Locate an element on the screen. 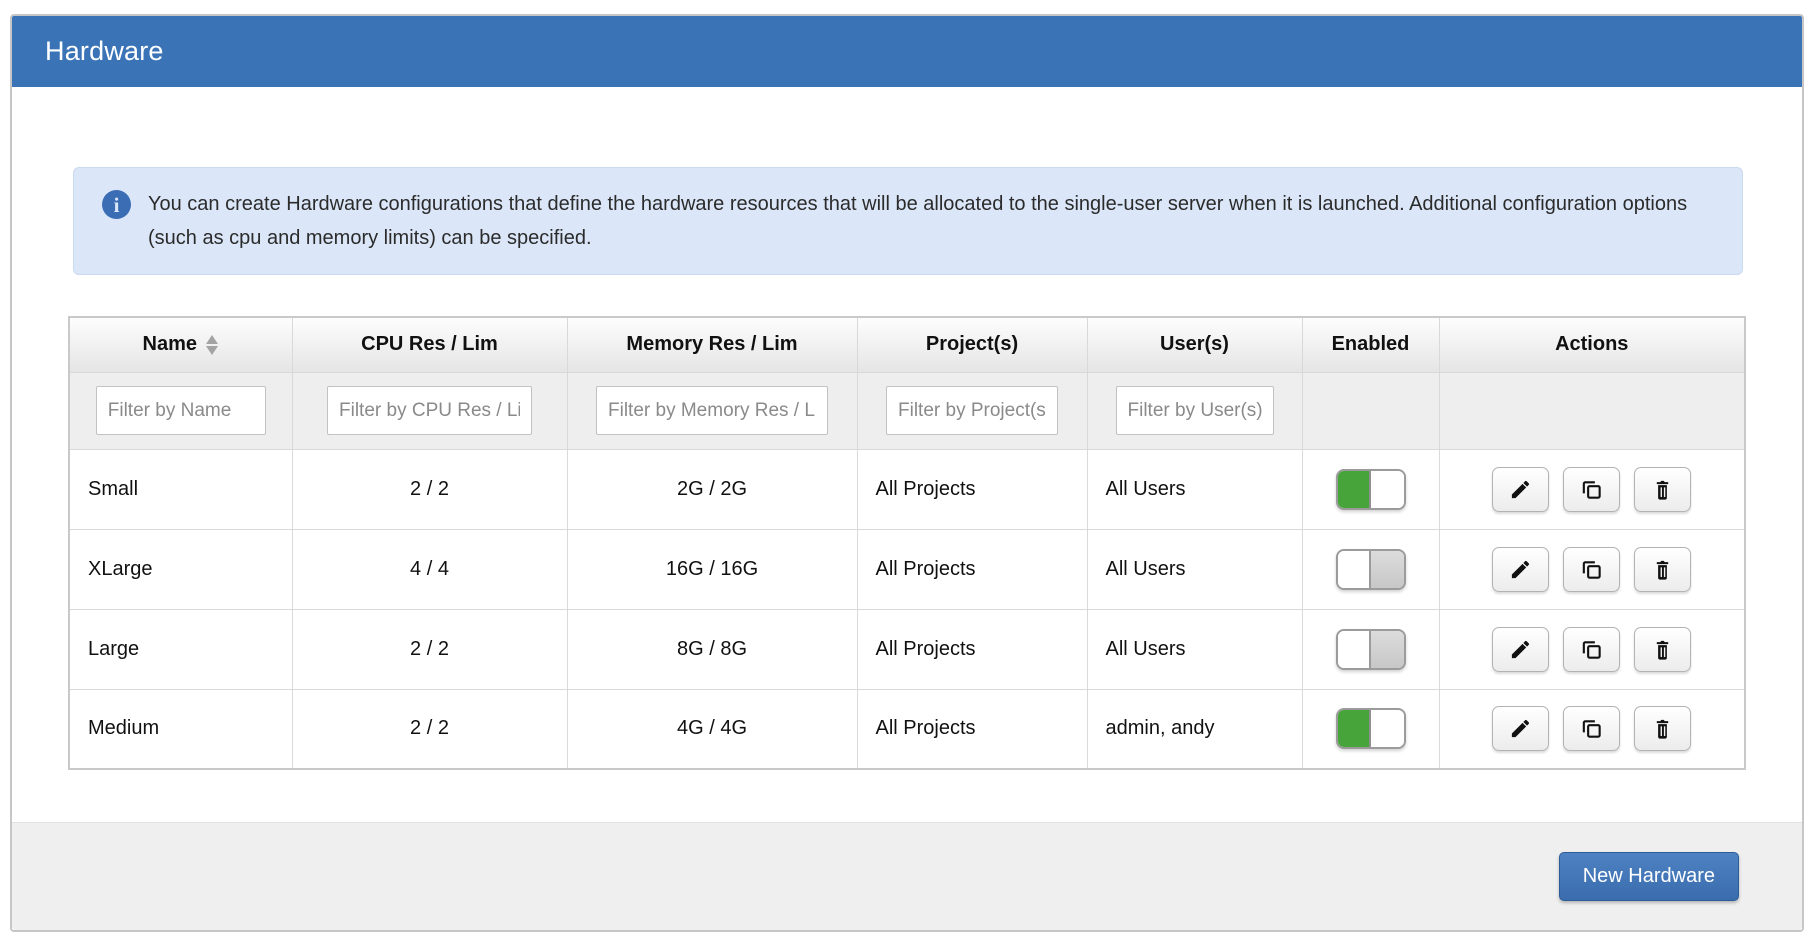 The image size is (1814, 940). column-header-name: Name is located at coordinates (180, 344).